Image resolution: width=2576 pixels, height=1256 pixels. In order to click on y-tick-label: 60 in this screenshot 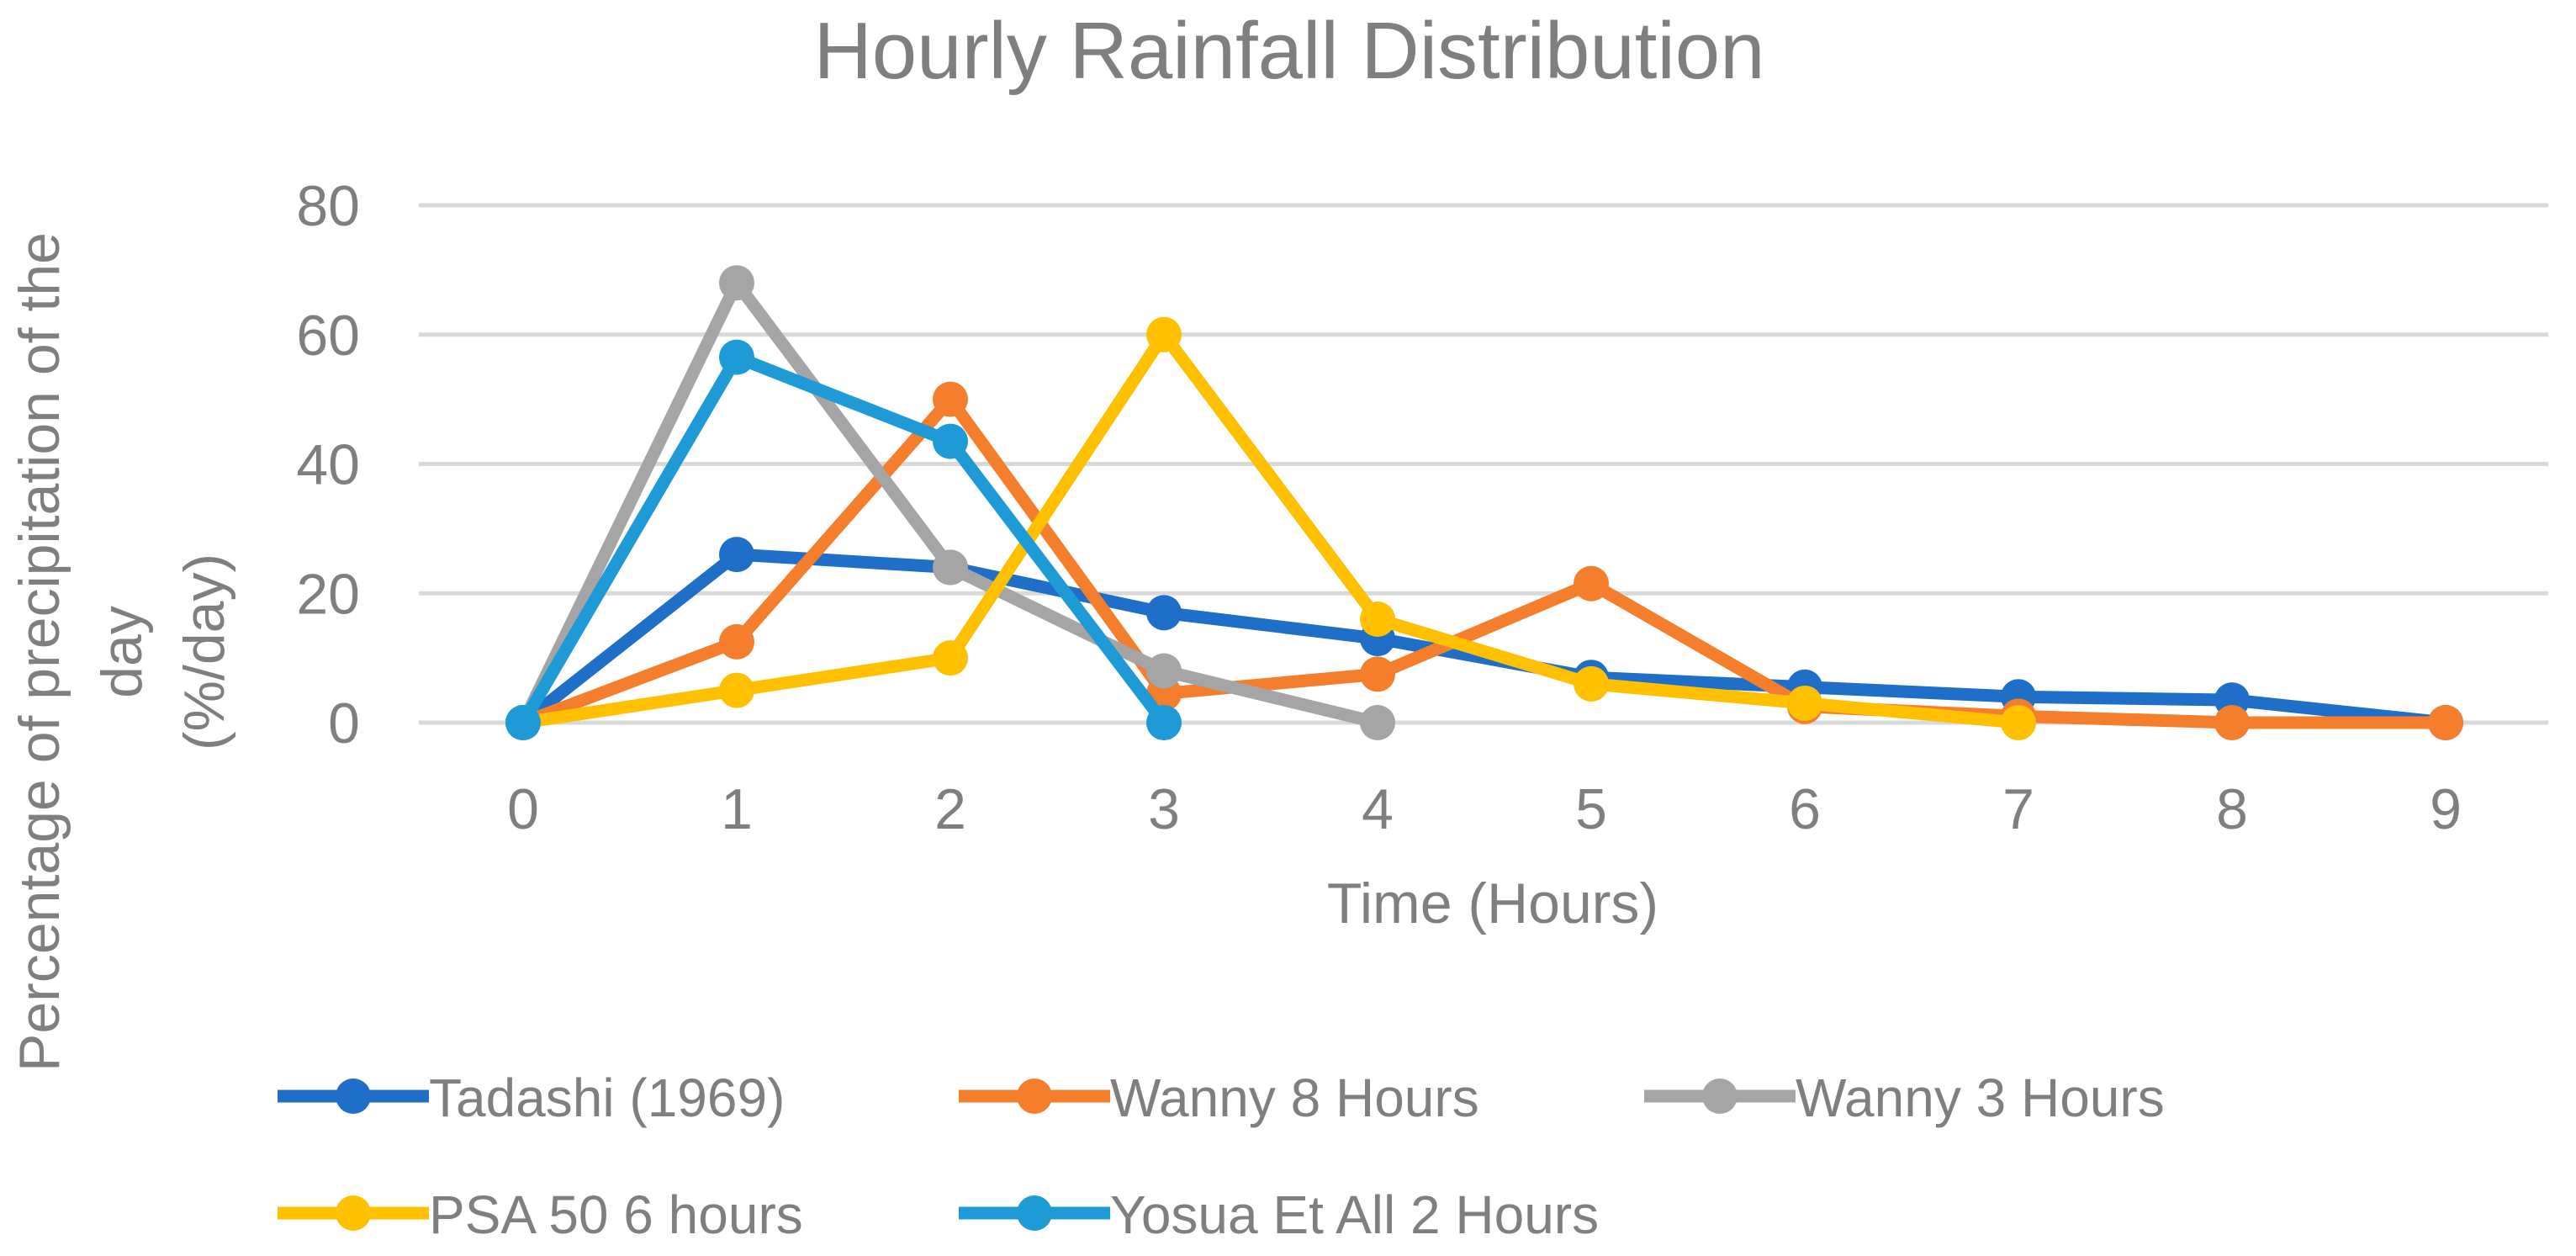, I will do `click(328, 336)`.